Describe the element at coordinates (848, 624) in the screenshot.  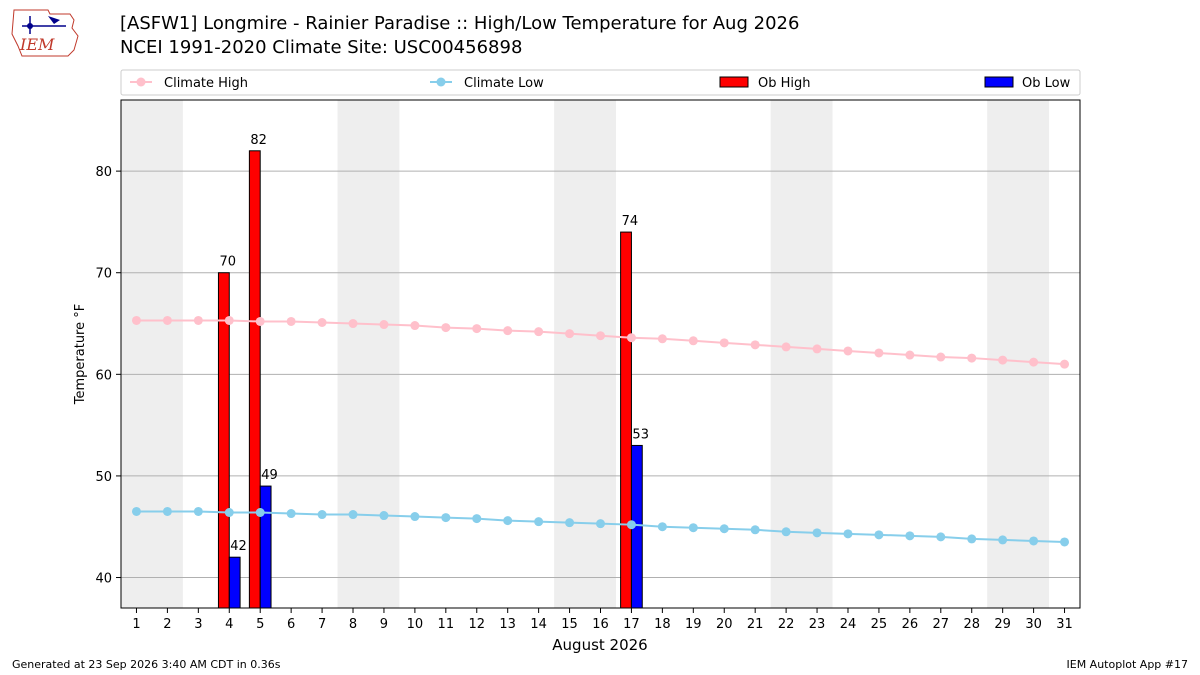
I see `x-tick-label: 24` at that location.